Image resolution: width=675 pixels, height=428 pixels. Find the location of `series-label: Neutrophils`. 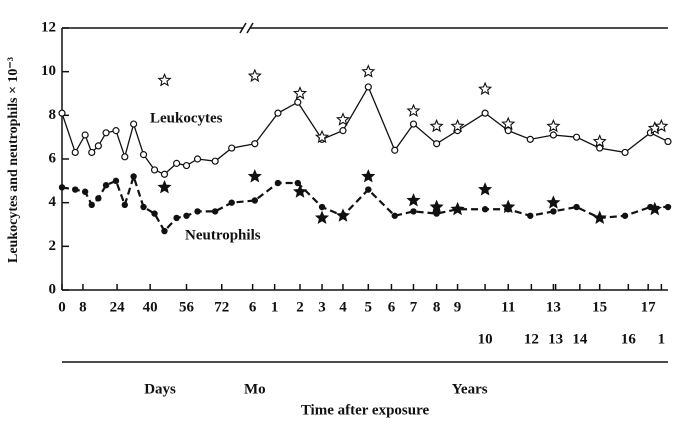

series-label: Neutrophils is located at coordinates (223, 235).